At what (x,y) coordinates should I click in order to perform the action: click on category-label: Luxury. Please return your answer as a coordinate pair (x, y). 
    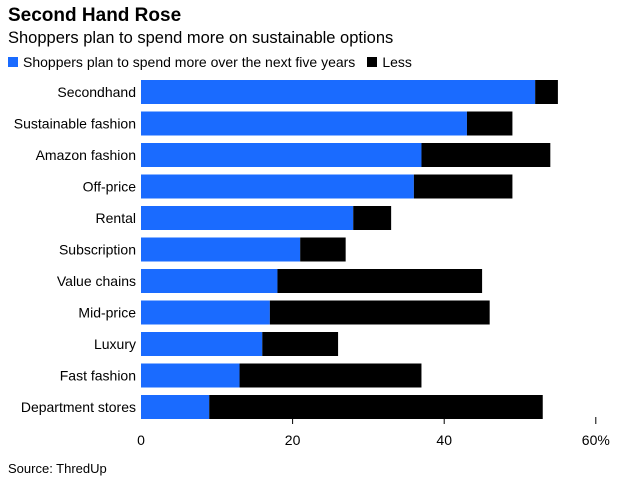
    Looking at the image, I should click on (115, 344).